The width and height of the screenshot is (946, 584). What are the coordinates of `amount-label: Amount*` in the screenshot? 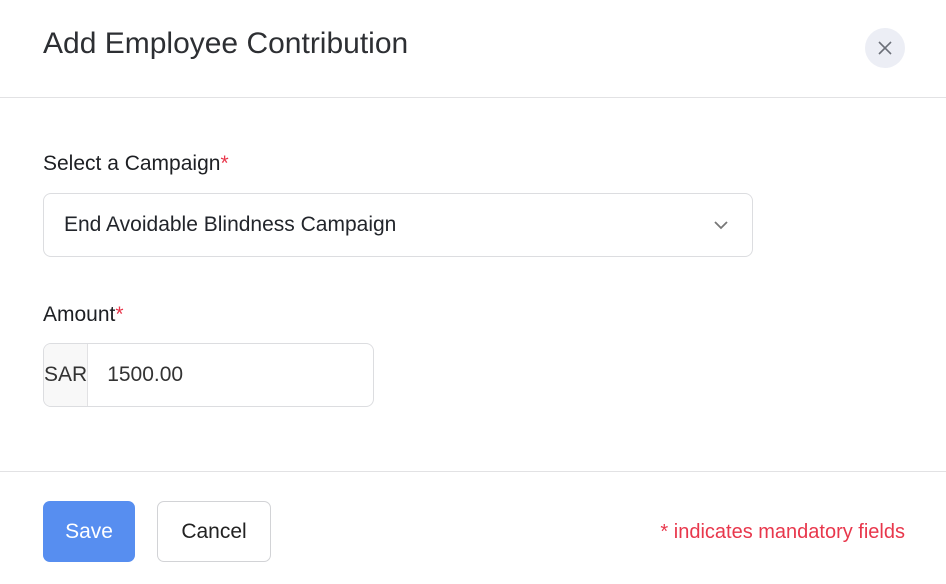 It's located at (83, 315).